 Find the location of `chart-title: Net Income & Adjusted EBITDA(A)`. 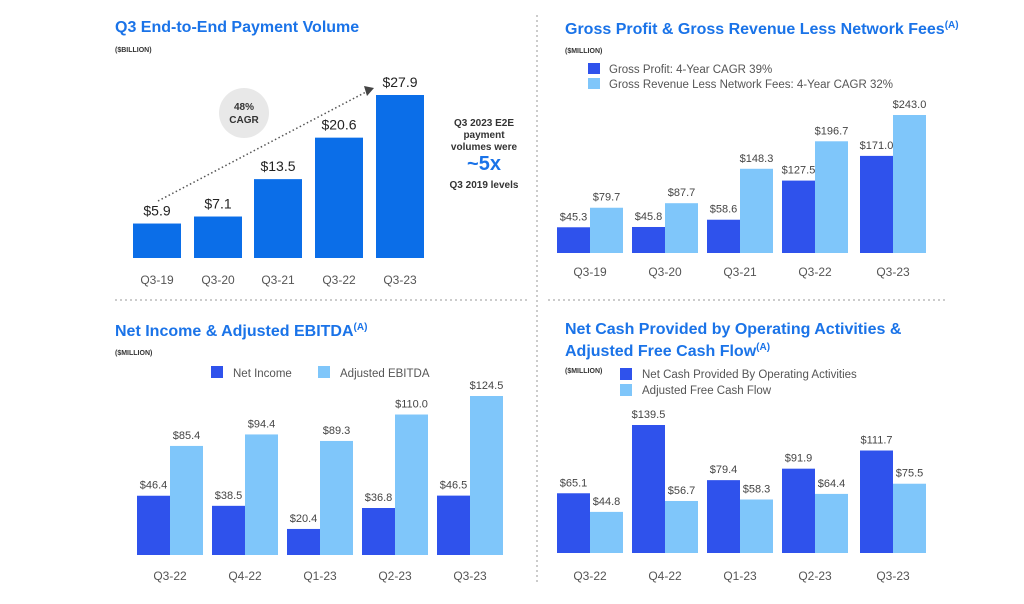

chart-title: Net Income & Adjusted EBITDA(A) is located at coordinates (241, 331).